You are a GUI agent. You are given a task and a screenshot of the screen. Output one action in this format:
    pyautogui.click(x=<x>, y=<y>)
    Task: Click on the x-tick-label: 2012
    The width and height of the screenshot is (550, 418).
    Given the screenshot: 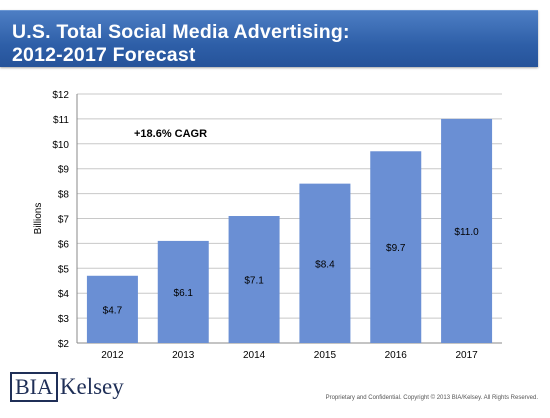 What is the action you would take?
    pyautogui.click(x=112, y=355)
    